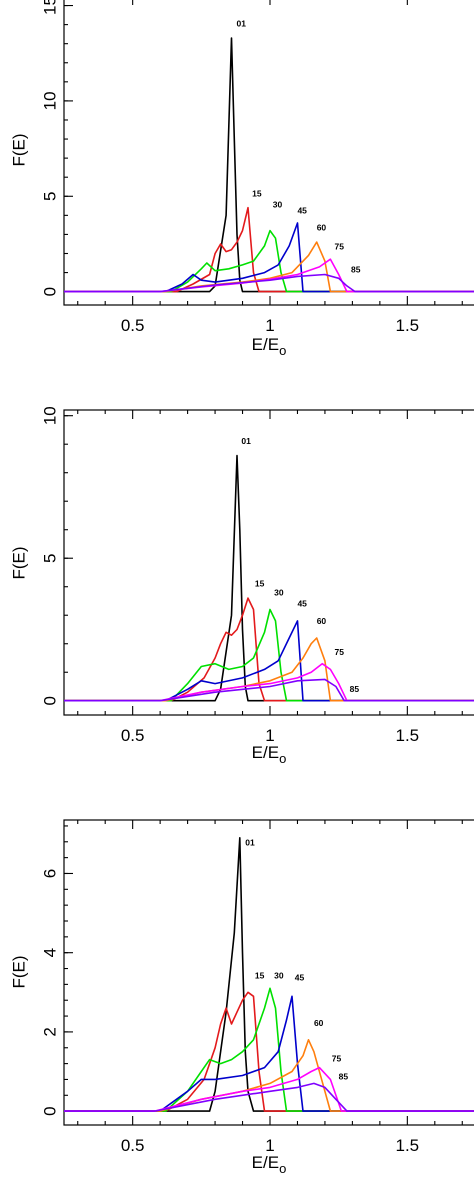 This screenshot has width=474, height=1180. What do you see at coordinates (49, 873) in the screenshot?
I see `y-tick-label: 6` at bounding box center [49, 873].